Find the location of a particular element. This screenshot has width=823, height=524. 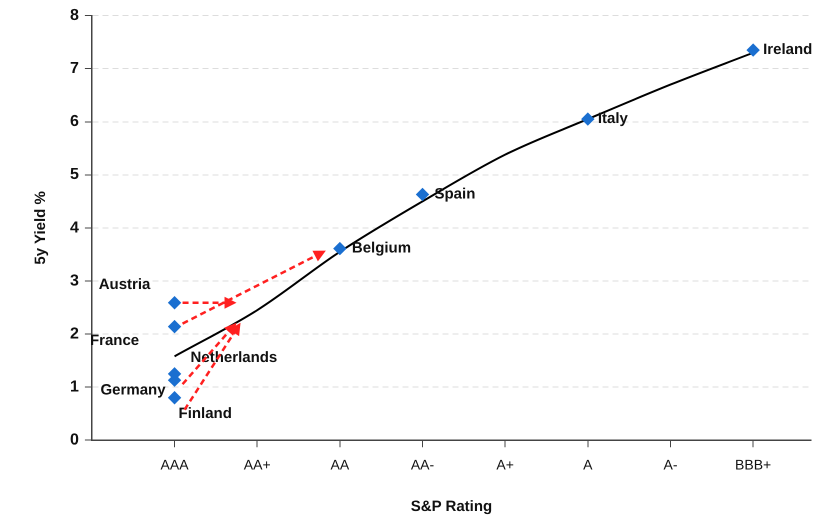

x-tick-label: BBB+ is located at coordinates (753, 464).